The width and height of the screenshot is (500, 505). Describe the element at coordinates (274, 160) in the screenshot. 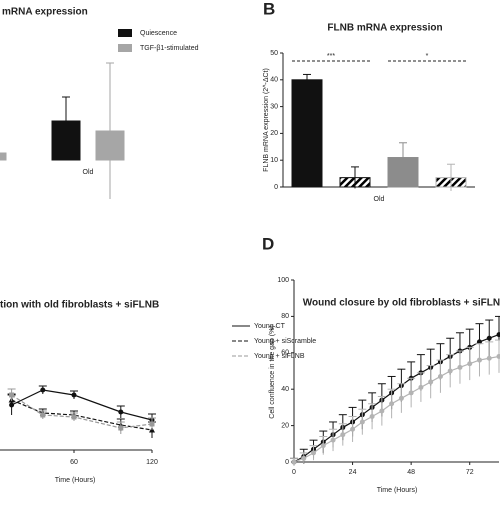

I see `y-tick-label: 10` at that location.